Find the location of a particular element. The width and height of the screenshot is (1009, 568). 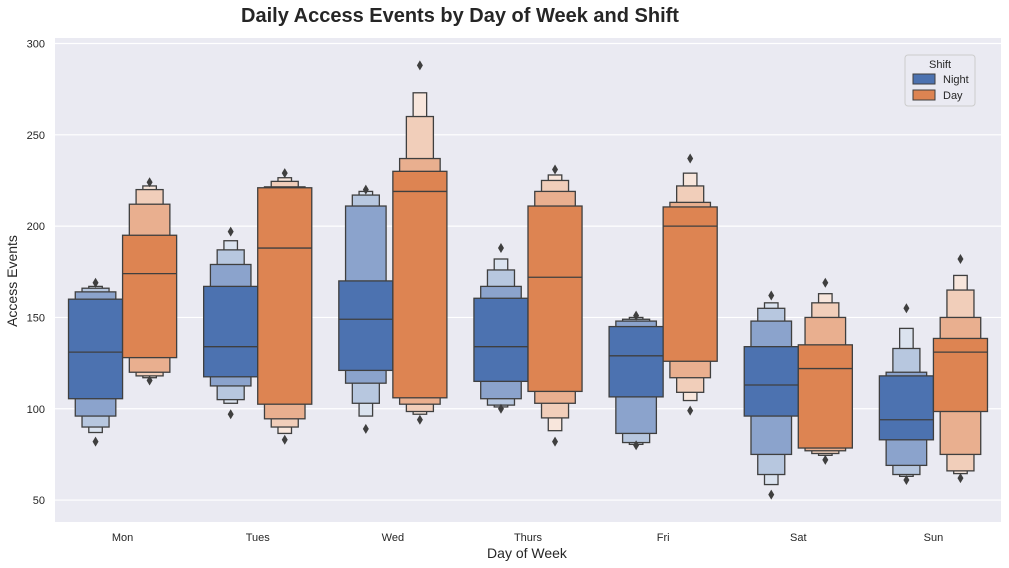

legend: Shift Night Day is located at coordinates (940, 80).